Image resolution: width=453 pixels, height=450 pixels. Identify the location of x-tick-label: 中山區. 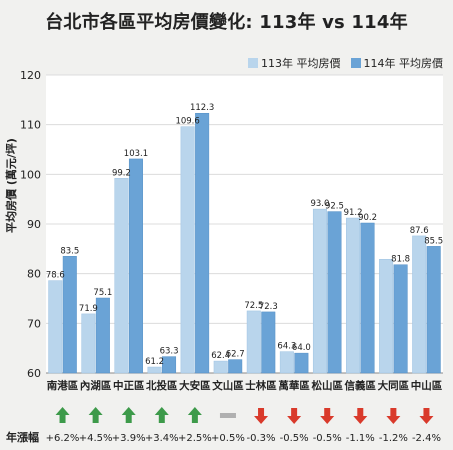
(427, 385).